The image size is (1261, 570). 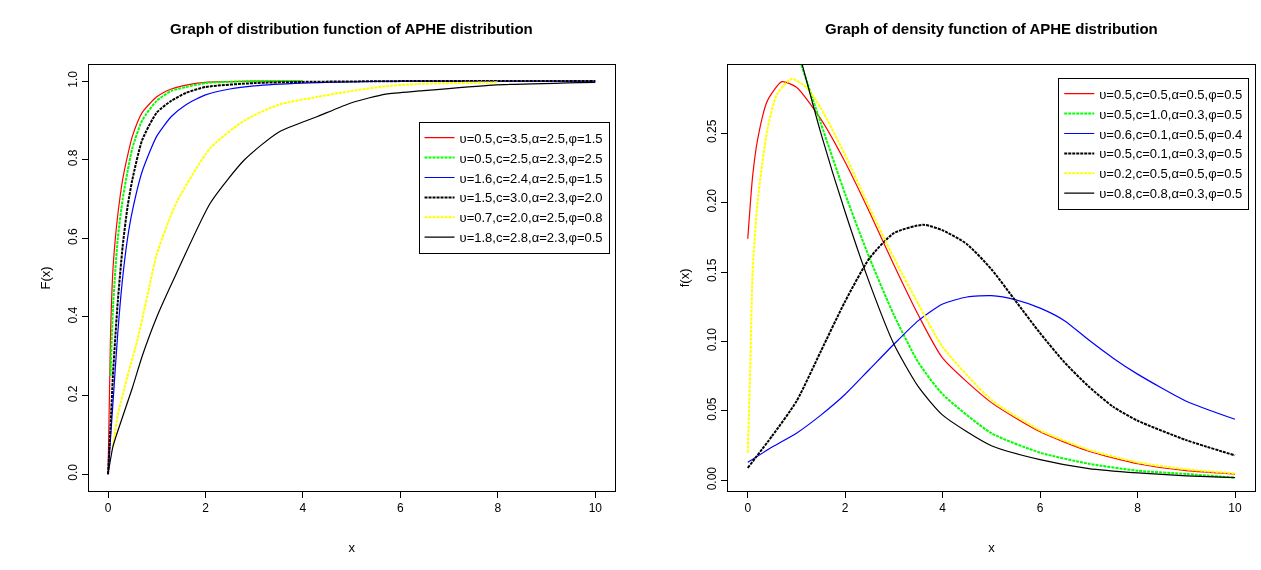 What do you see at coordinates (712, 270) in the screenshot?
I see `y-tick-label: 0.15` at bounding box center [712, 270].